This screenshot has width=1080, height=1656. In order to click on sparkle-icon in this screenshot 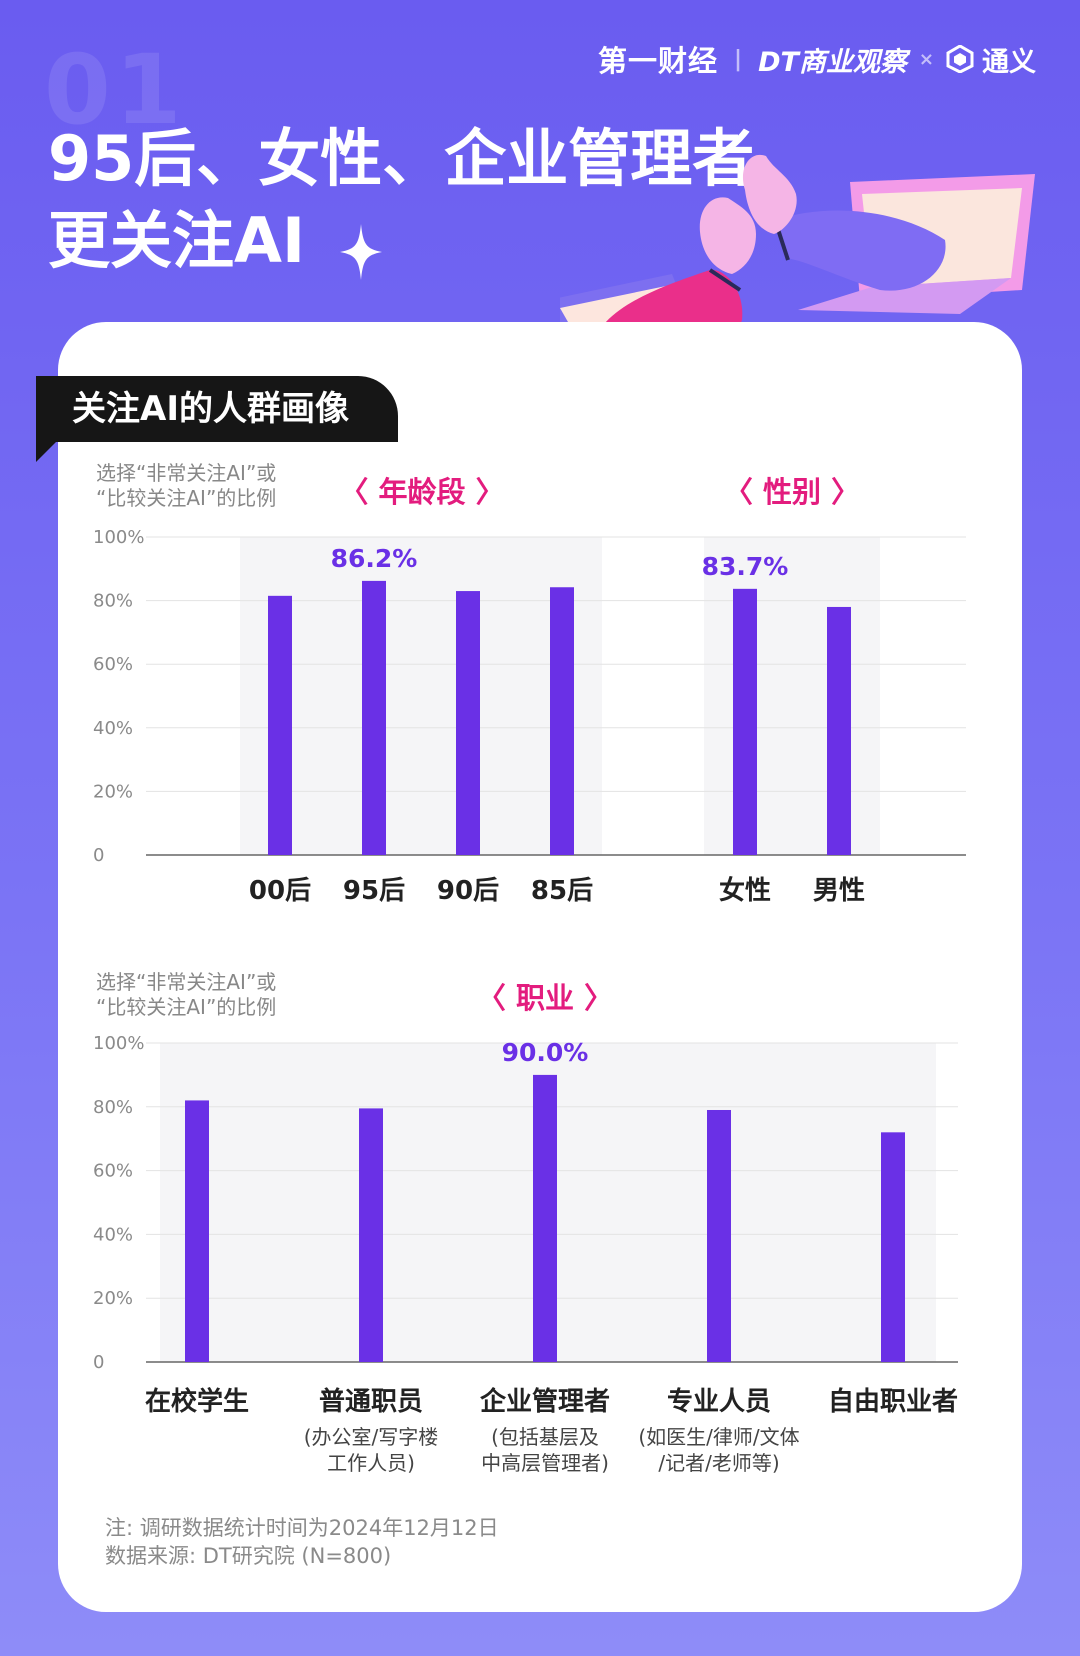, I will do `click(361, 252)`.